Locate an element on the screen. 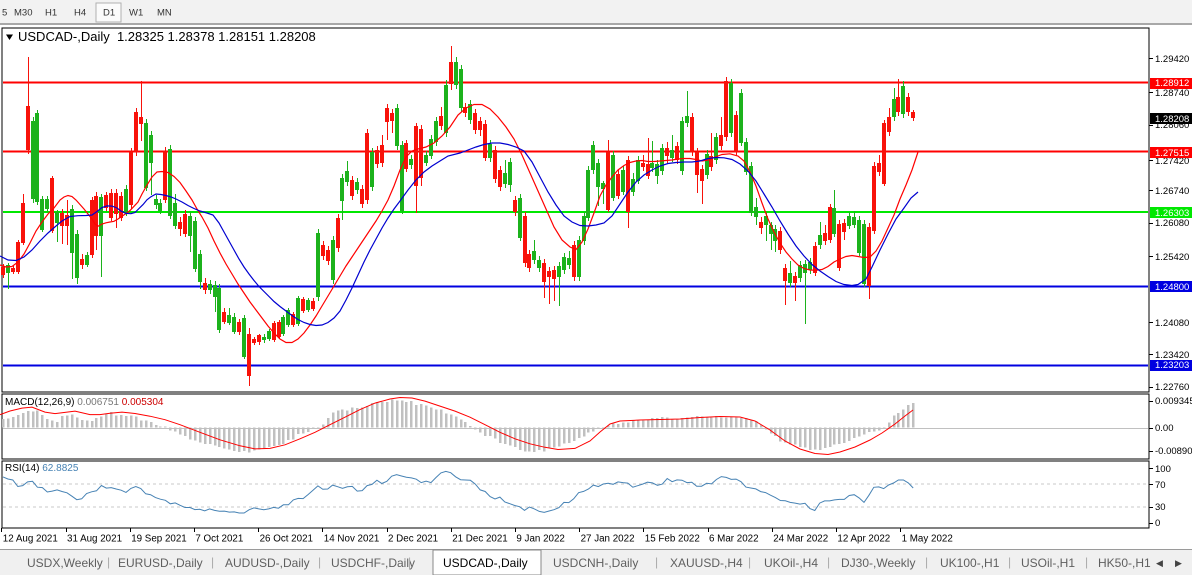 This screenshot has width=1192, height=575. svg-text: 27 Jan 2022 is located at coordinates (608, 539).